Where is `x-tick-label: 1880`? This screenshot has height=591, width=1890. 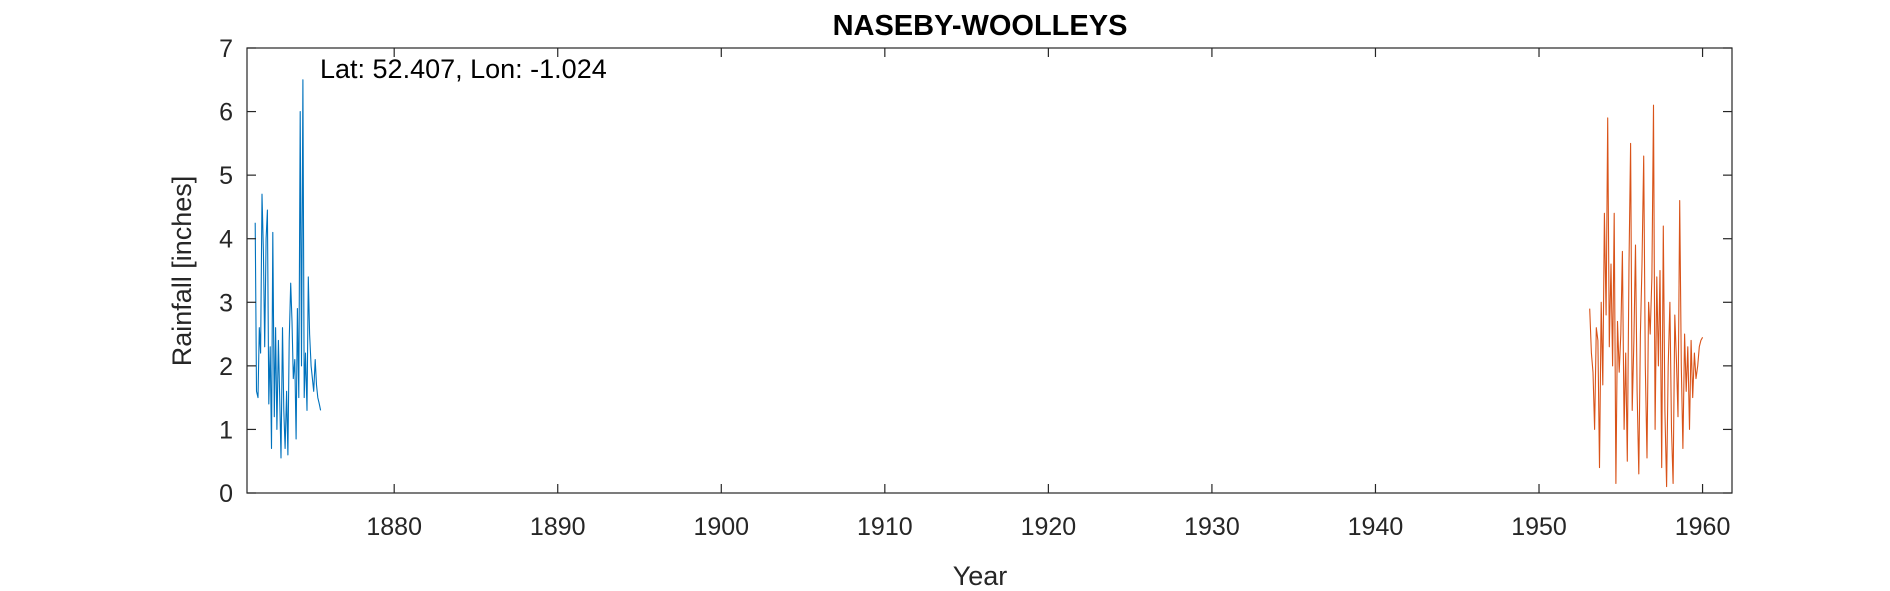
x-tick-label: 1880 is located at coordinates (394, 527).